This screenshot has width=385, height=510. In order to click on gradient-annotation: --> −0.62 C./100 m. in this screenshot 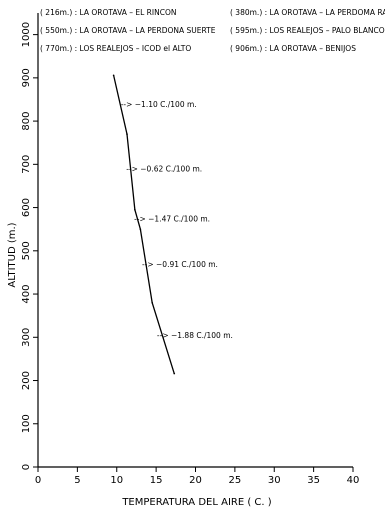, I will do `click(164, 169)`.